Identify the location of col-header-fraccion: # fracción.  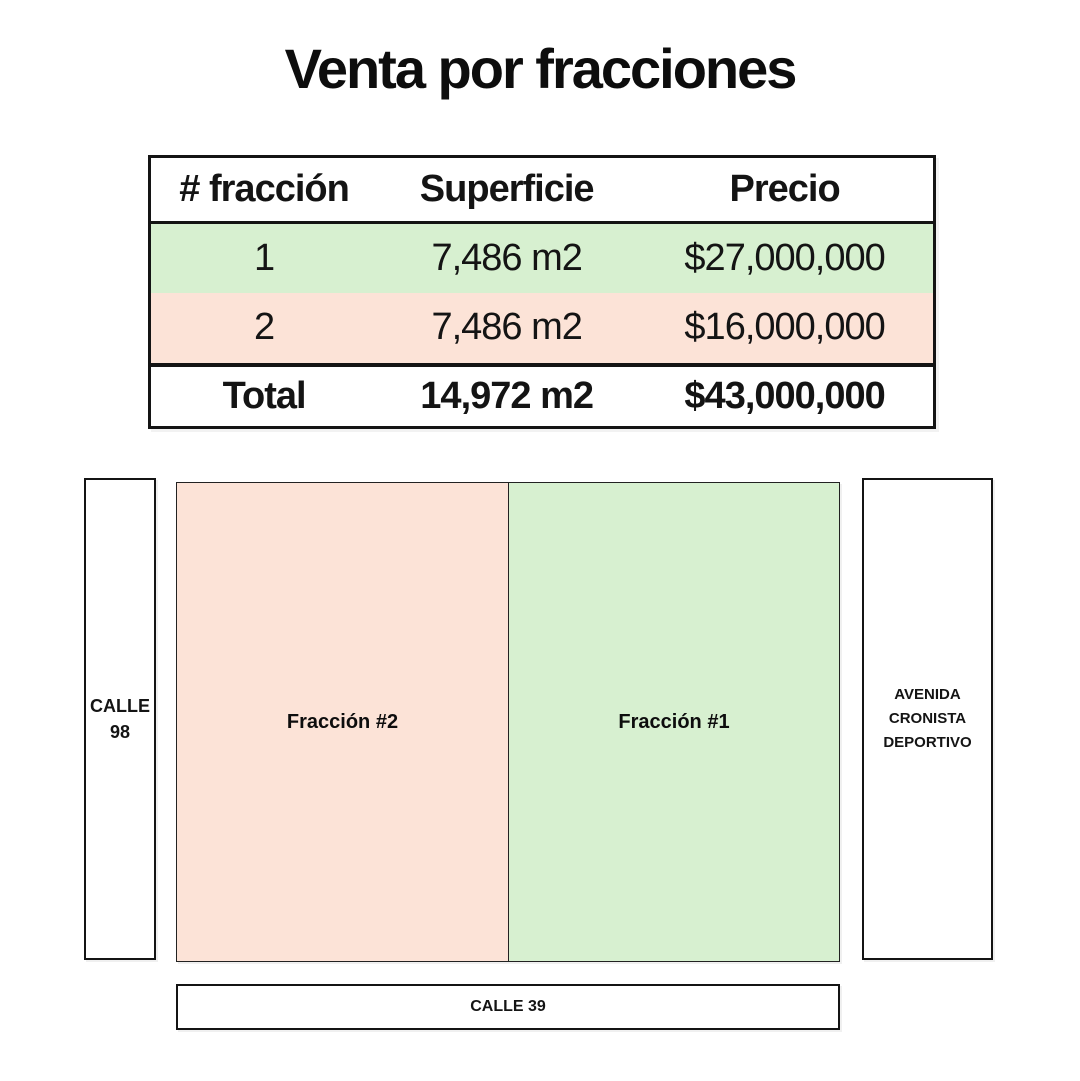
(263, 190).